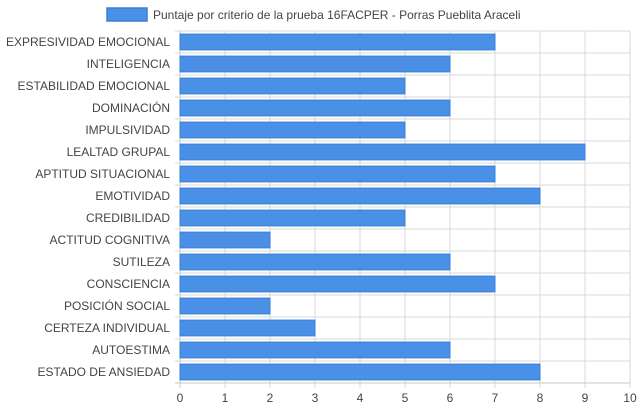 The width and height of the screenshot is (639, 411). What do you see at coordinates (450, 398) in the screenshot?
I see `x-tick-label: 6` at bounding box center [450, 398].